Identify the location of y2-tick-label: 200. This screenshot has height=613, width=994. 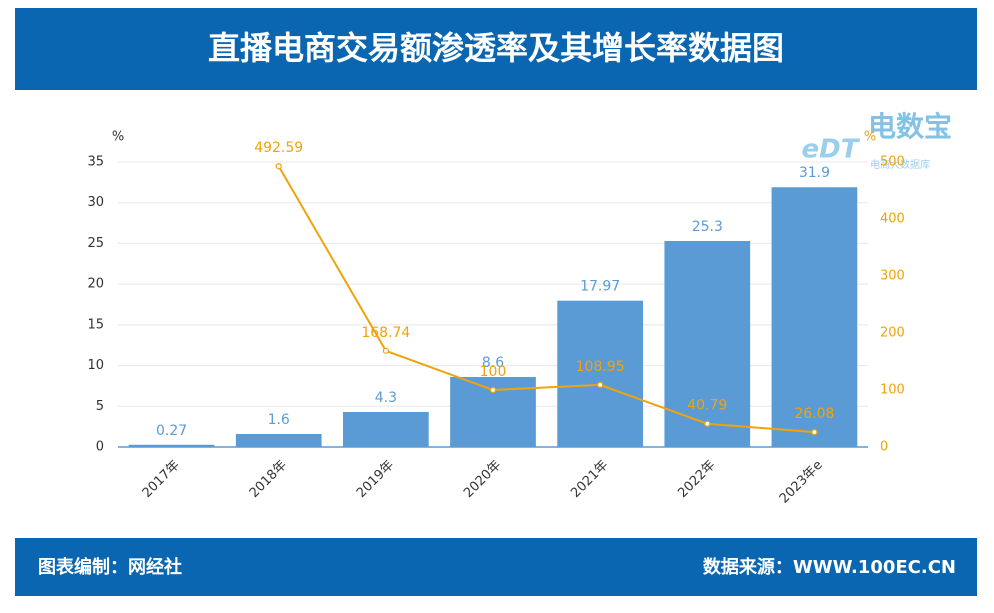
(892, 333).